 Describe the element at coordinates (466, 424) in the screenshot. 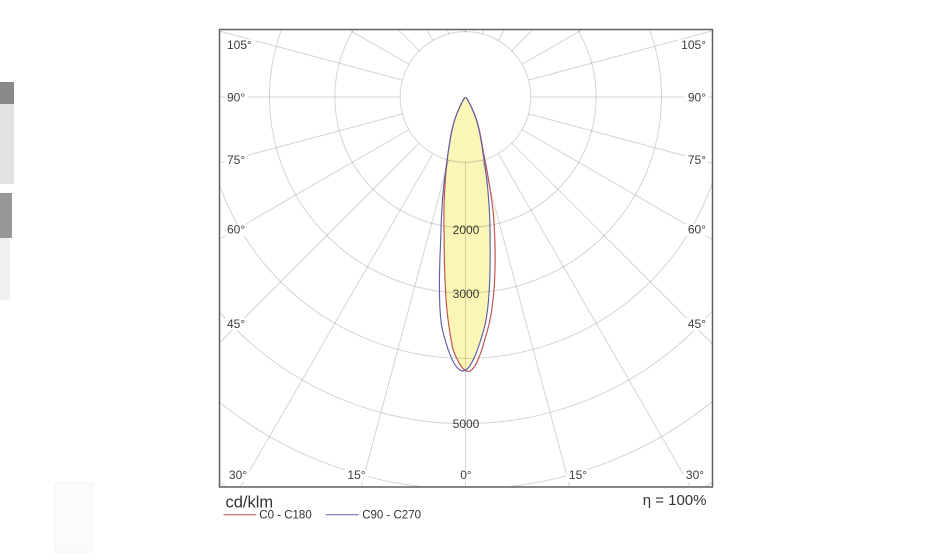

I see `svg-text: 5000` at that location.